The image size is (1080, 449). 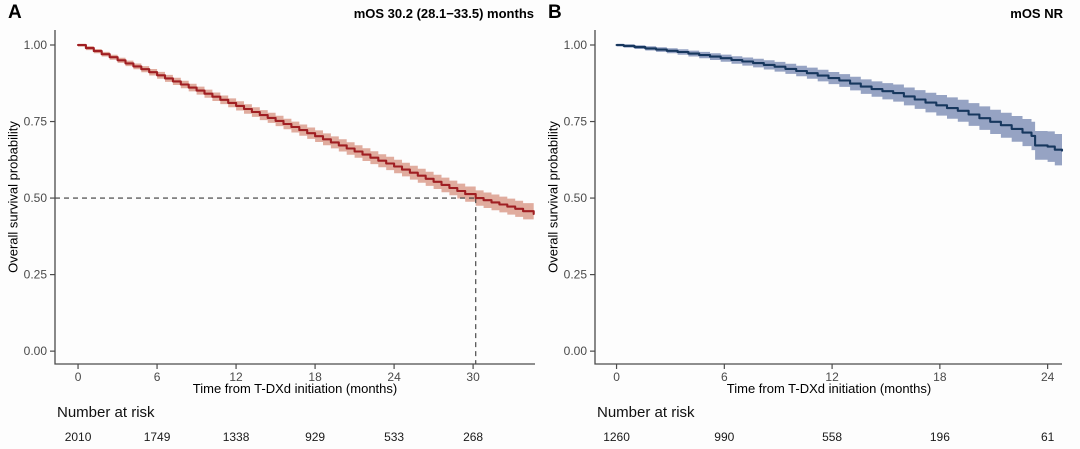 I want to click on confidence-band, so click(x=839, y=105).